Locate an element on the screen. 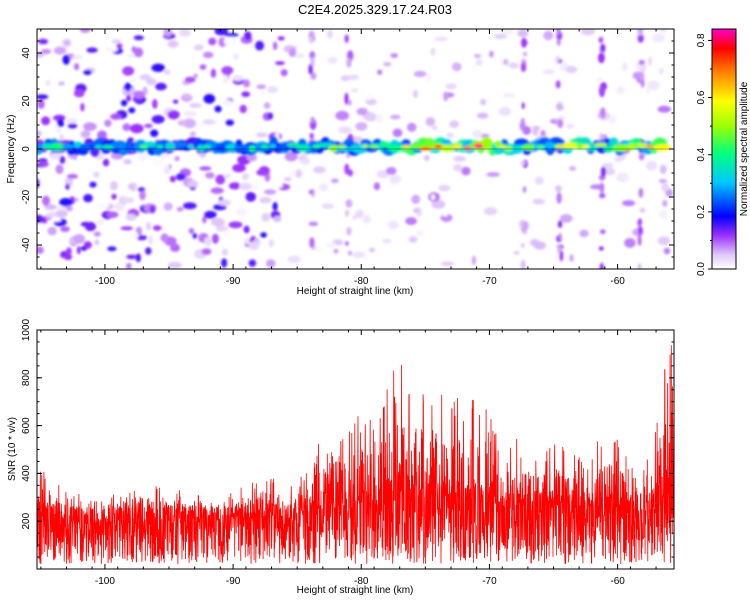 The width and height of the screenshot is (750, 605). y-tick-label: -20 is located at coordinates (26, 196).